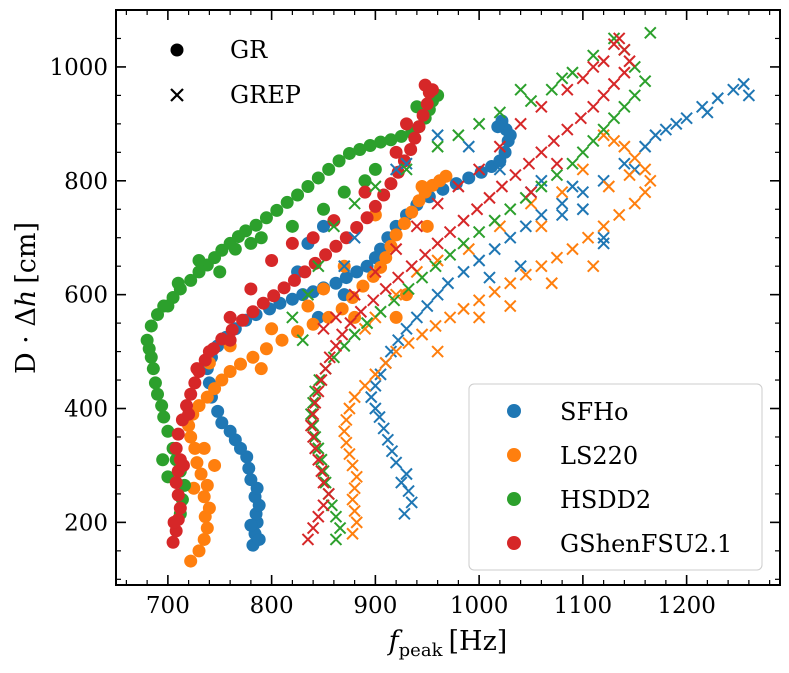 Image resolution: width=789 pixels, height=673 pixels. I want to click on y-tick-label: 400, so click(86, 410).